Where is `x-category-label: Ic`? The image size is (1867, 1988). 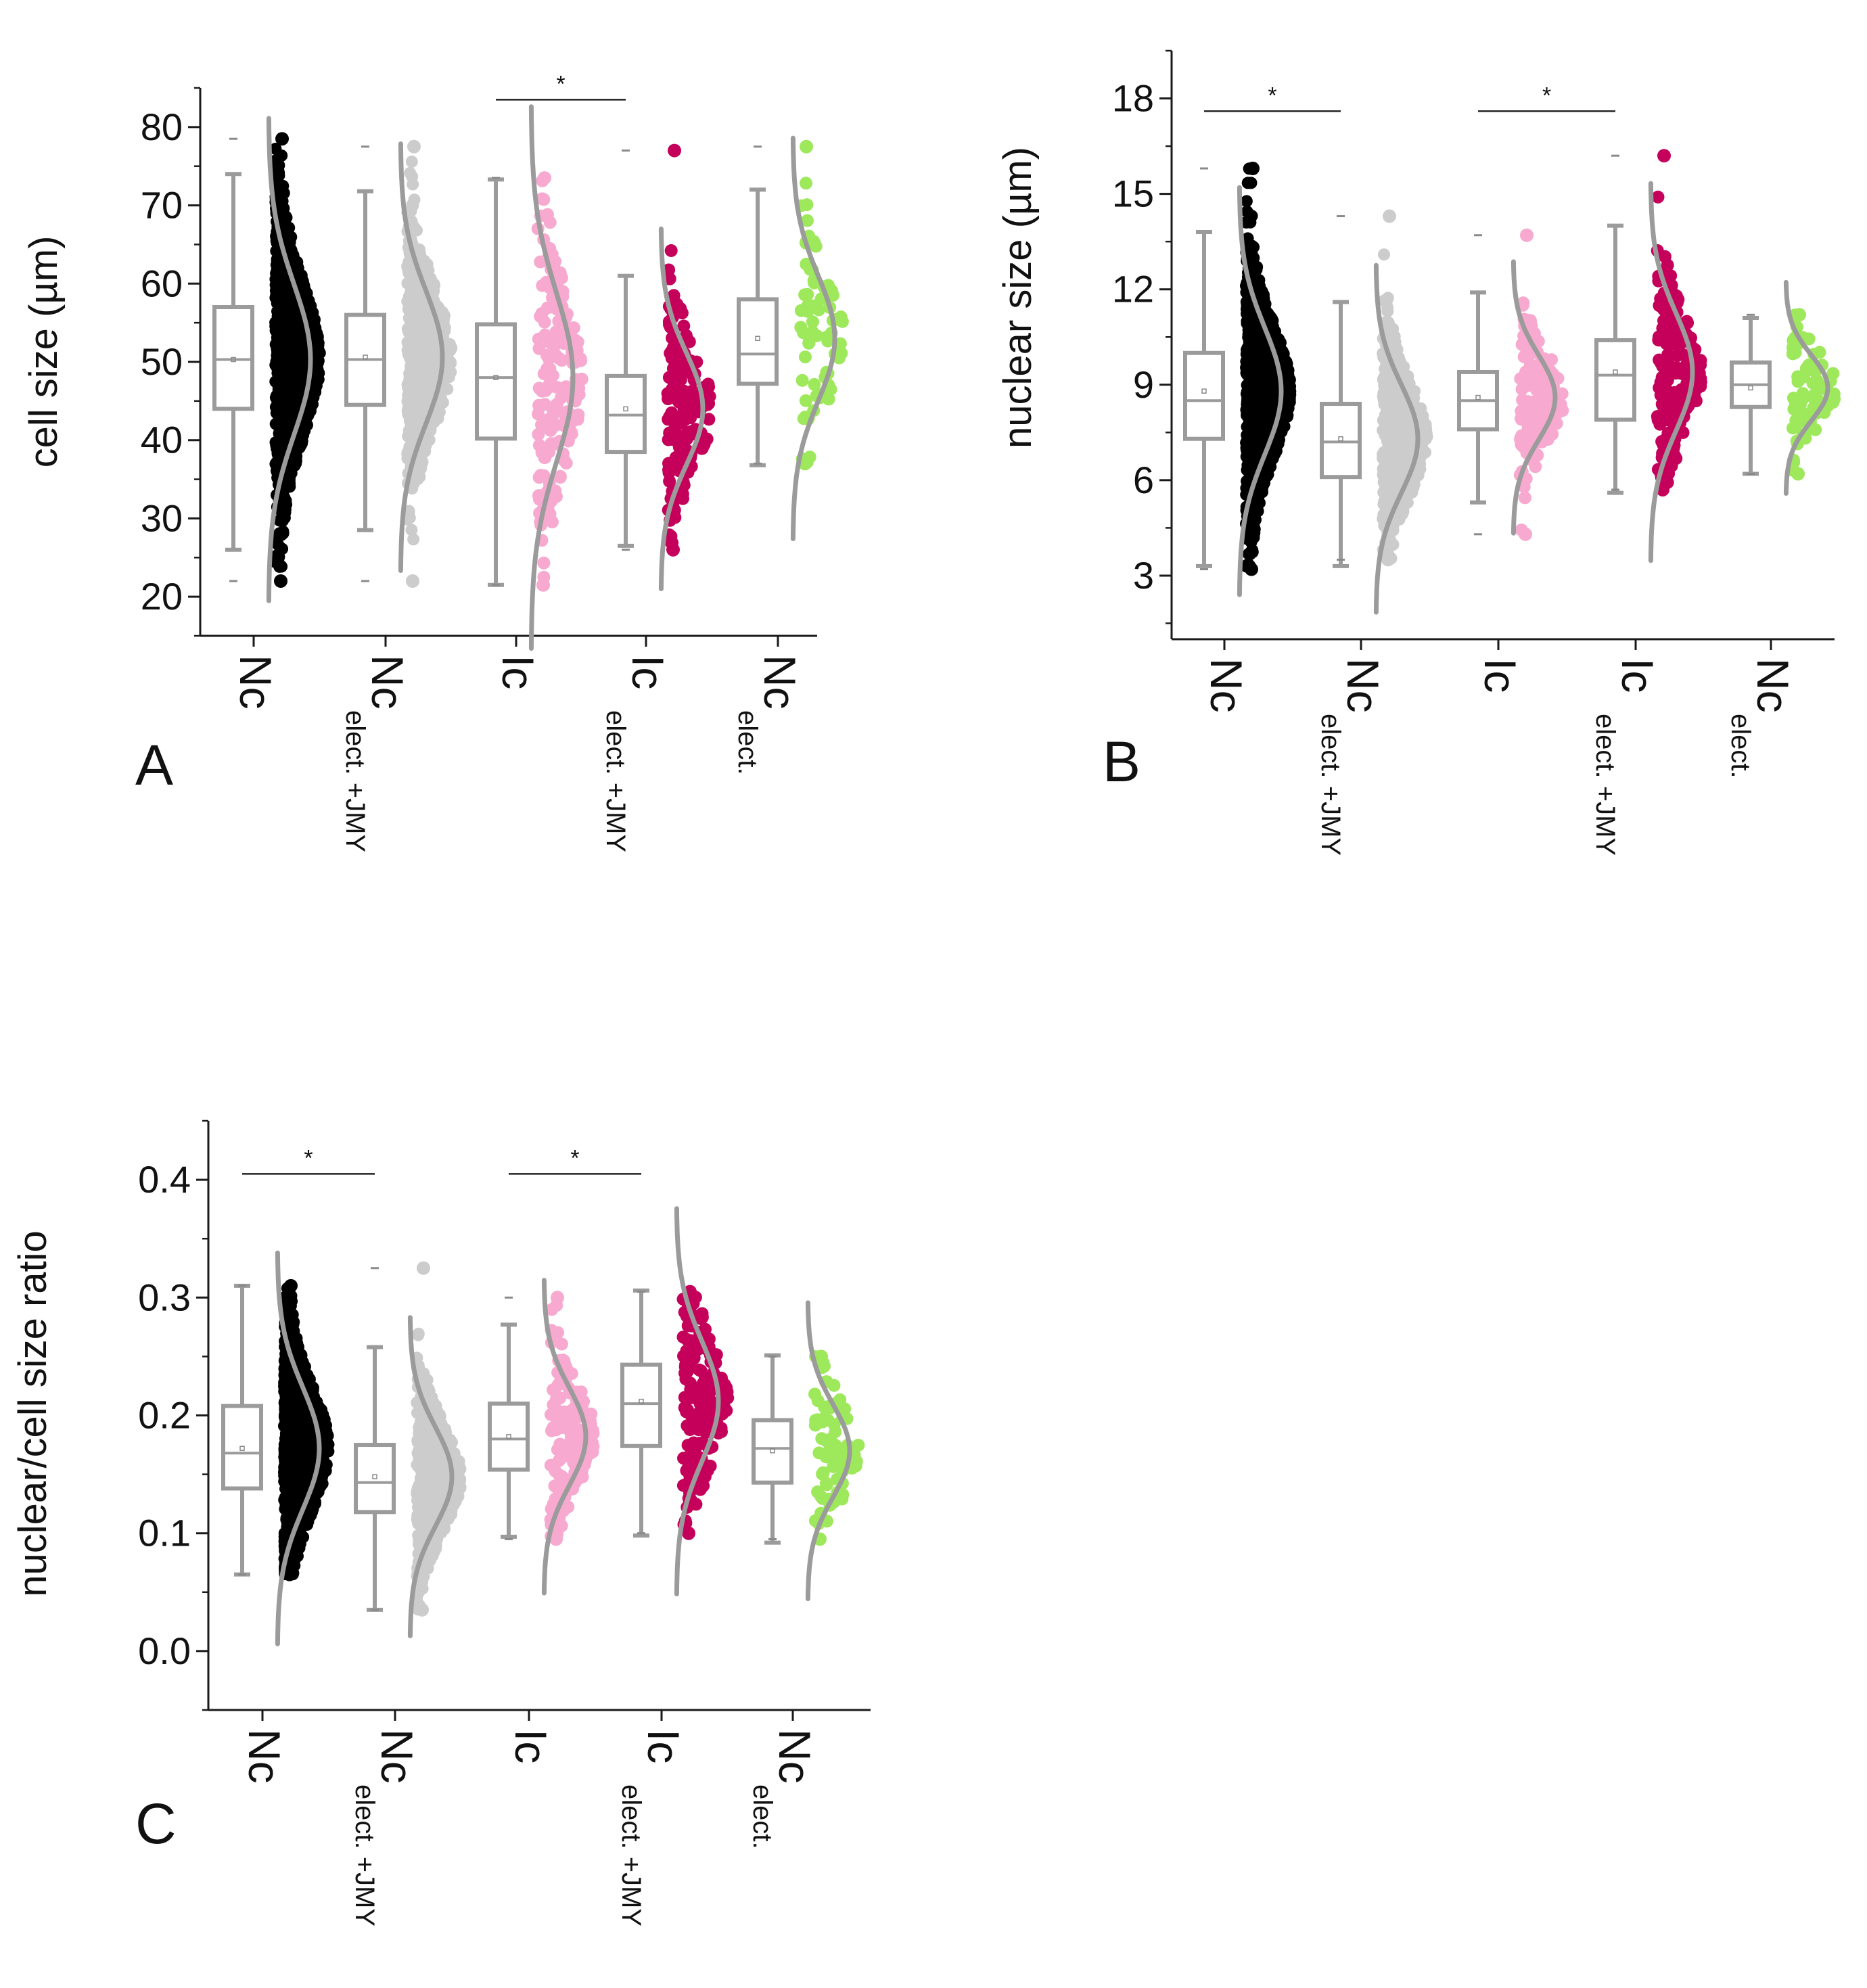 x-category-label: Ic is located at coordinates (518, 672).